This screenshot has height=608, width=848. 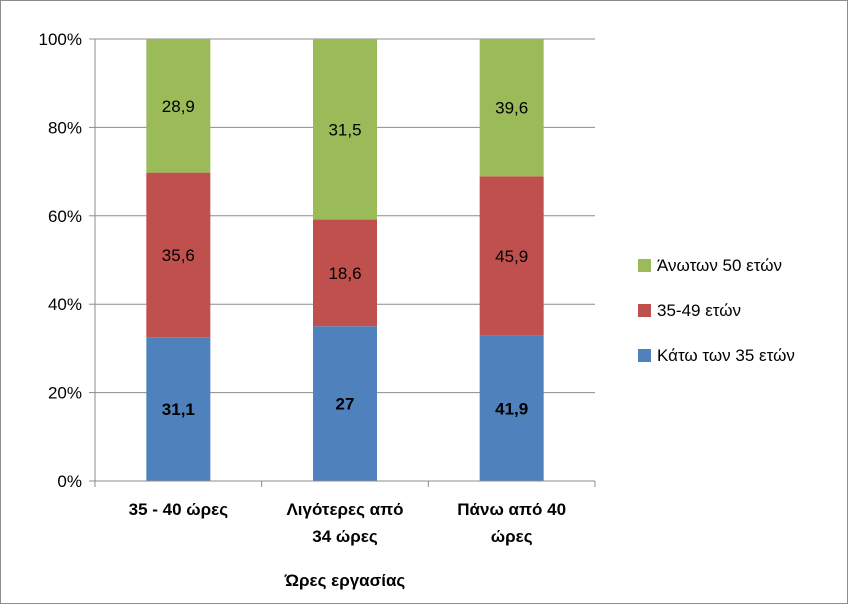 I want to click on y-tick-label: 60%, so click(x=65, y=216).